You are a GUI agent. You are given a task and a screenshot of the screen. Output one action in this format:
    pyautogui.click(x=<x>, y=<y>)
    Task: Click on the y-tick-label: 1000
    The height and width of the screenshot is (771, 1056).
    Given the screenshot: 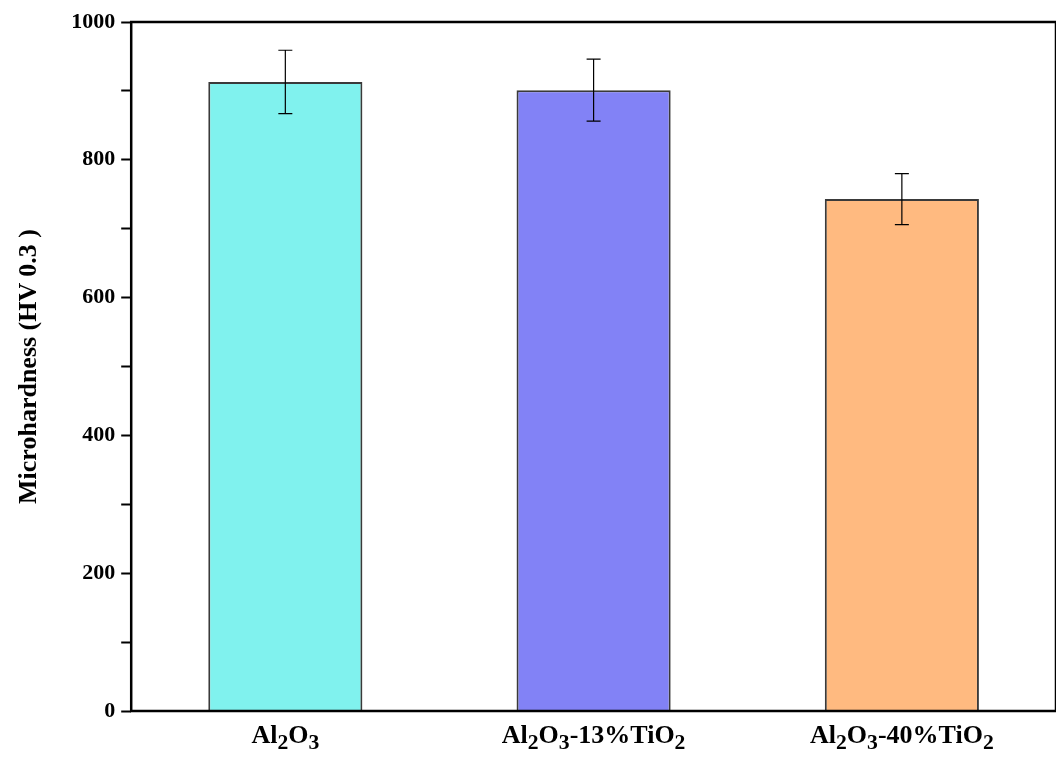 What is the action you would take?
    pyautogui.click(x=93, y=20)
    